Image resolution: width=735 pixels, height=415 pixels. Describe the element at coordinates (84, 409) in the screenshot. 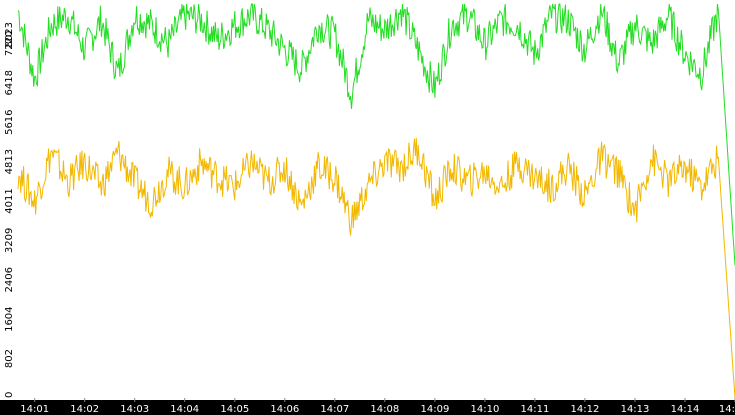

I see `x-tick-label: 14:02` at that location.